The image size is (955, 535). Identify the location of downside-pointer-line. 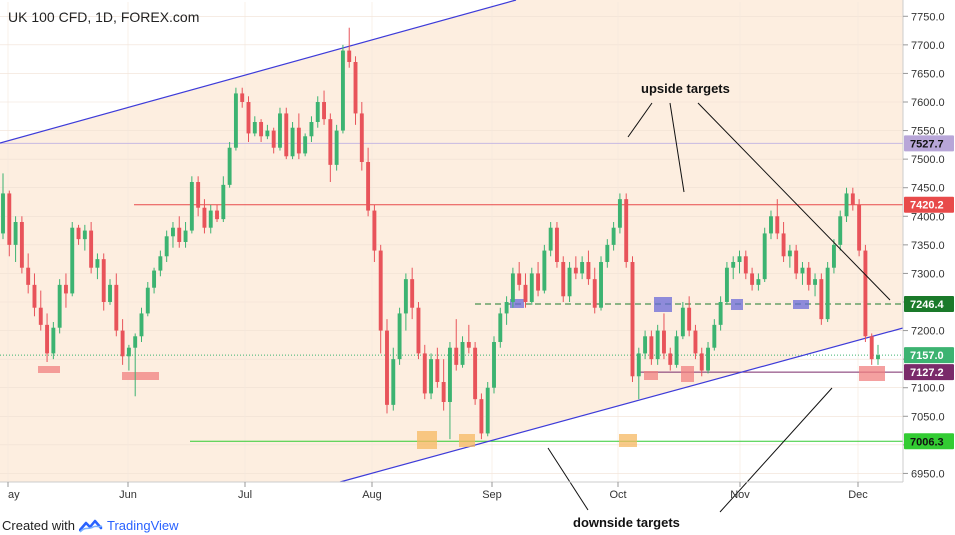
(776, 450).